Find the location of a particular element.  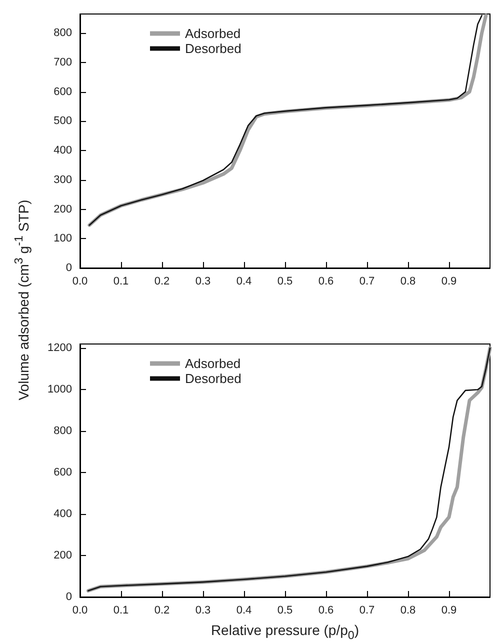

y-tick-label: 700 is located at coordinates (63, 62).